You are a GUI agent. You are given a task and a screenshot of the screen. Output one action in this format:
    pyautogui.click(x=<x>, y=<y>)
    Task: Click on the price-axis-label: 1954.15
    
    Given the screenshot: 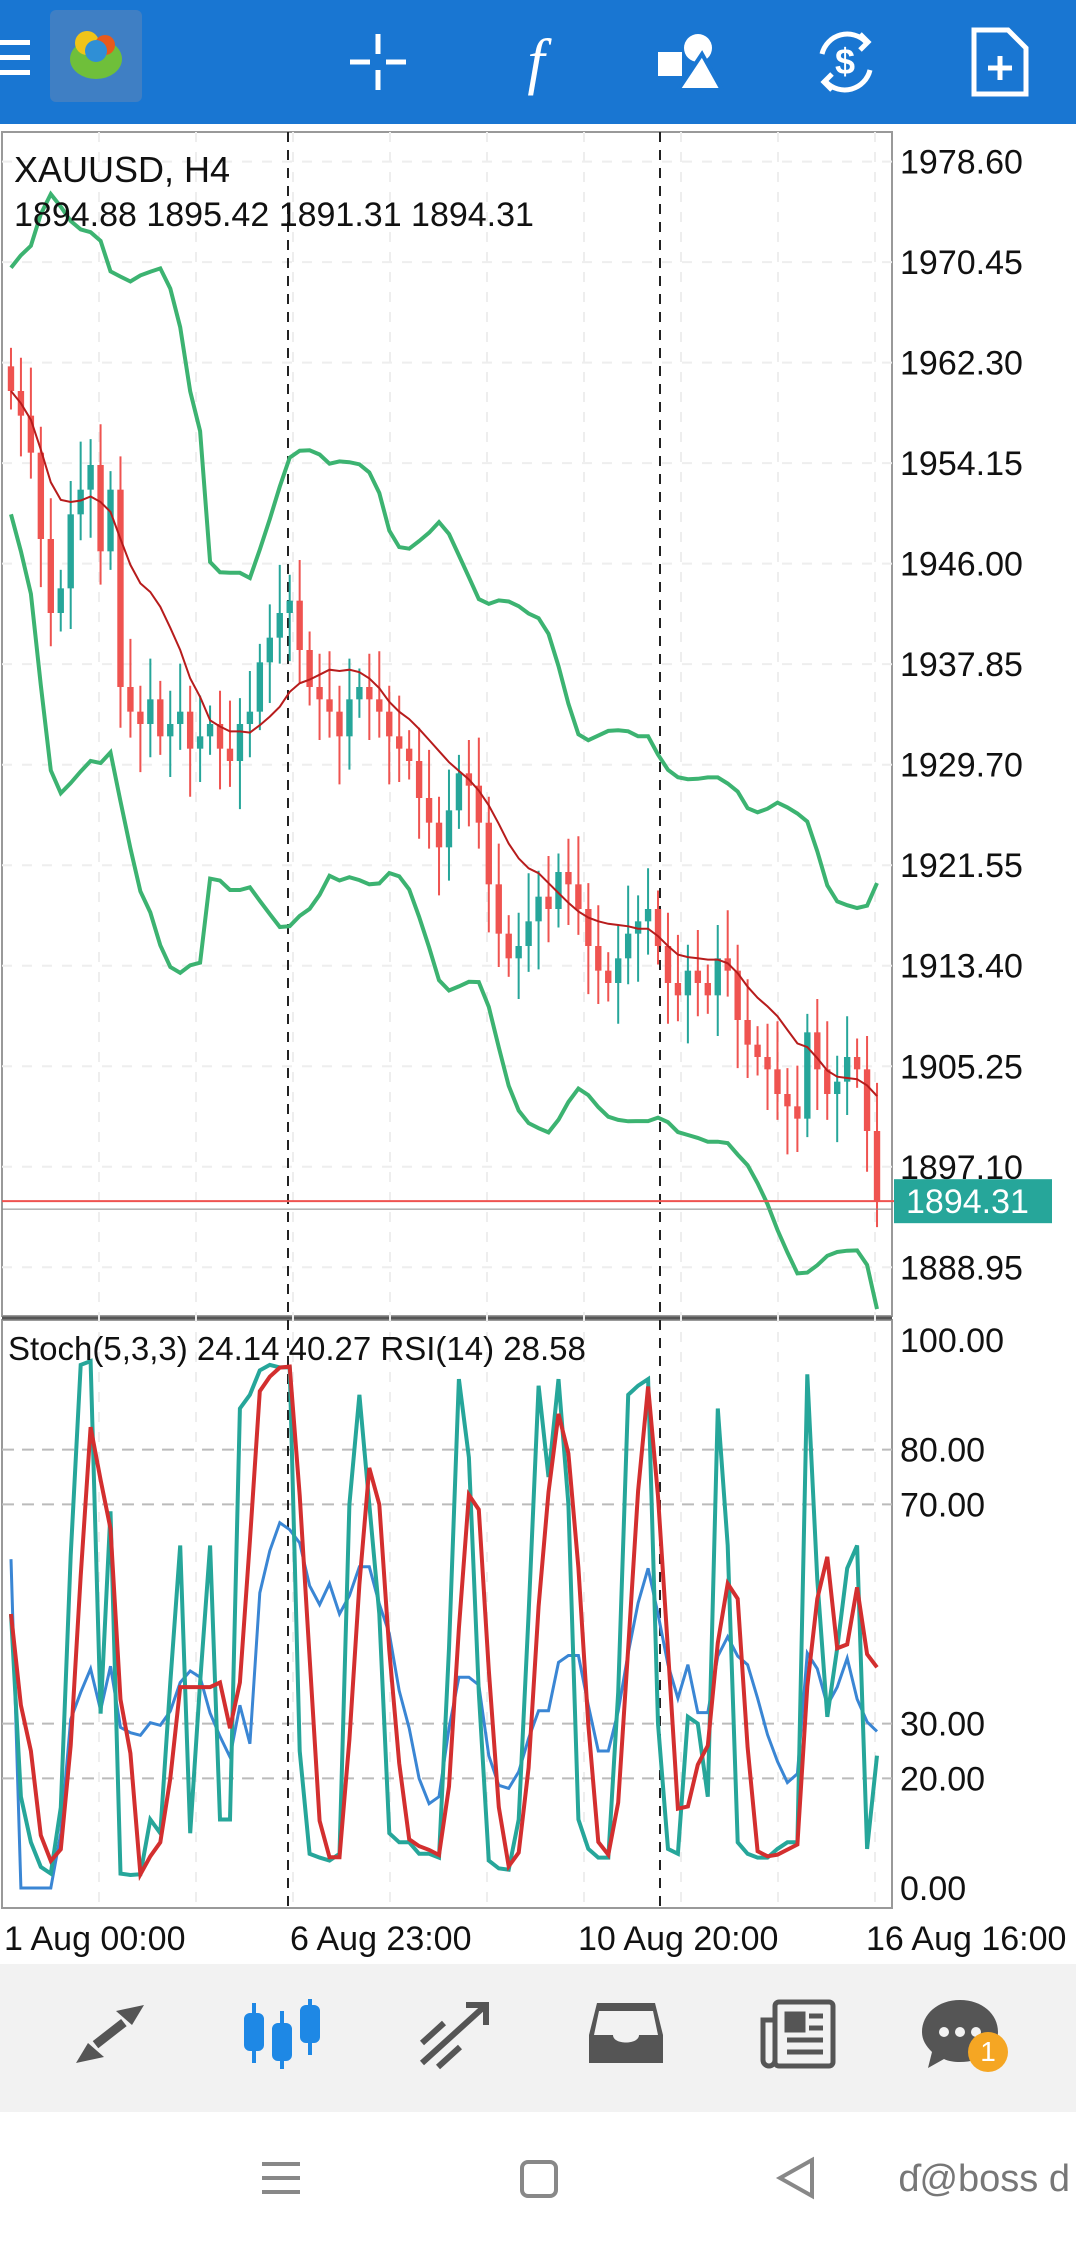 What is the action you would take?
    pyautogui.click(x=961, y=464)
    